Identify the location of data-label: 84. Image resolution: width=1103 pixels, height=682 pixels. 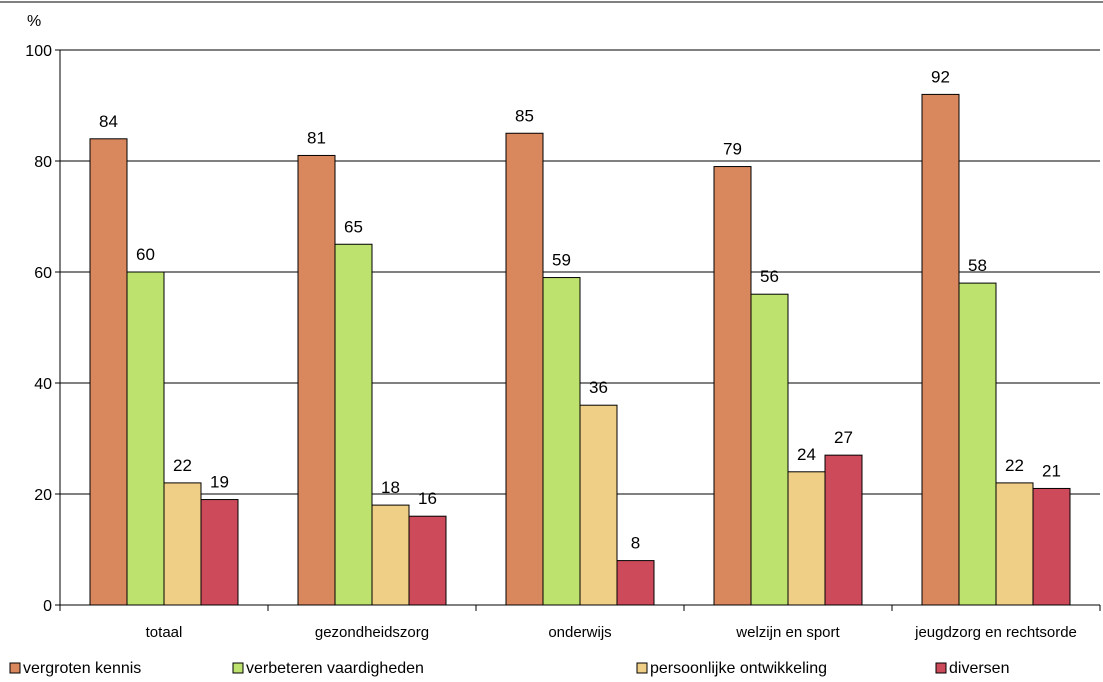
(108, 121).